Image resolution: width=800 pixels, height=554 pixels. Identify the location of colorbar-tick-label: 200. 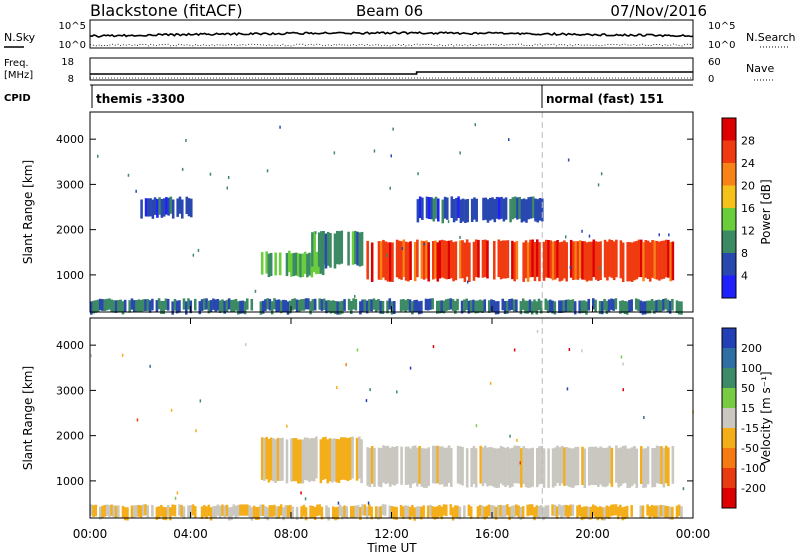
(751, 348).